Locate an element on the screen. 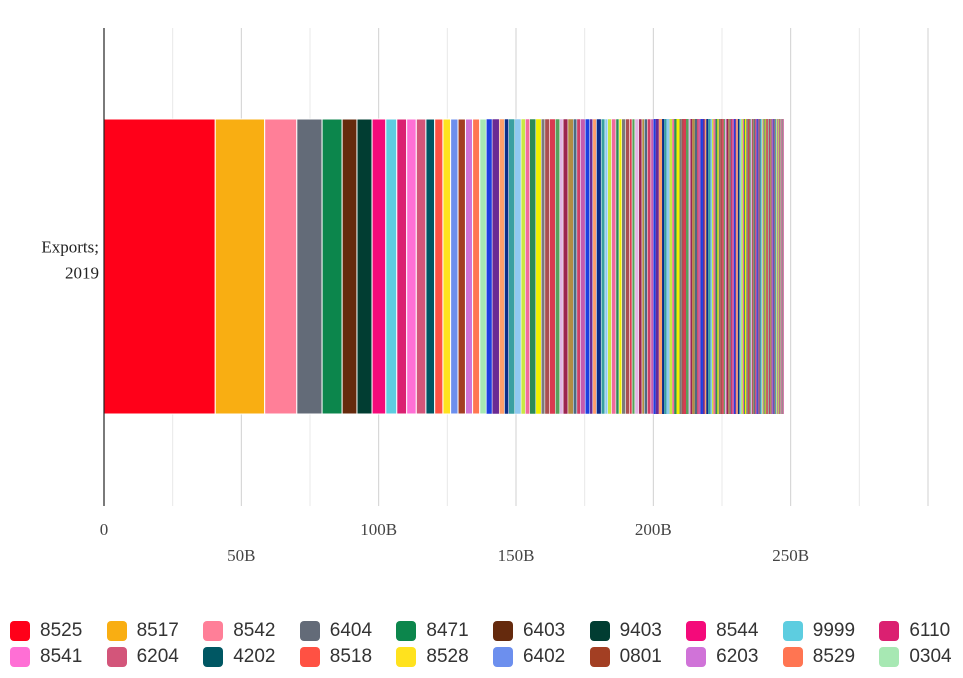 This screenshot has height=678, width=963. legend-item: 6403 is located at coordinates (541, 631).